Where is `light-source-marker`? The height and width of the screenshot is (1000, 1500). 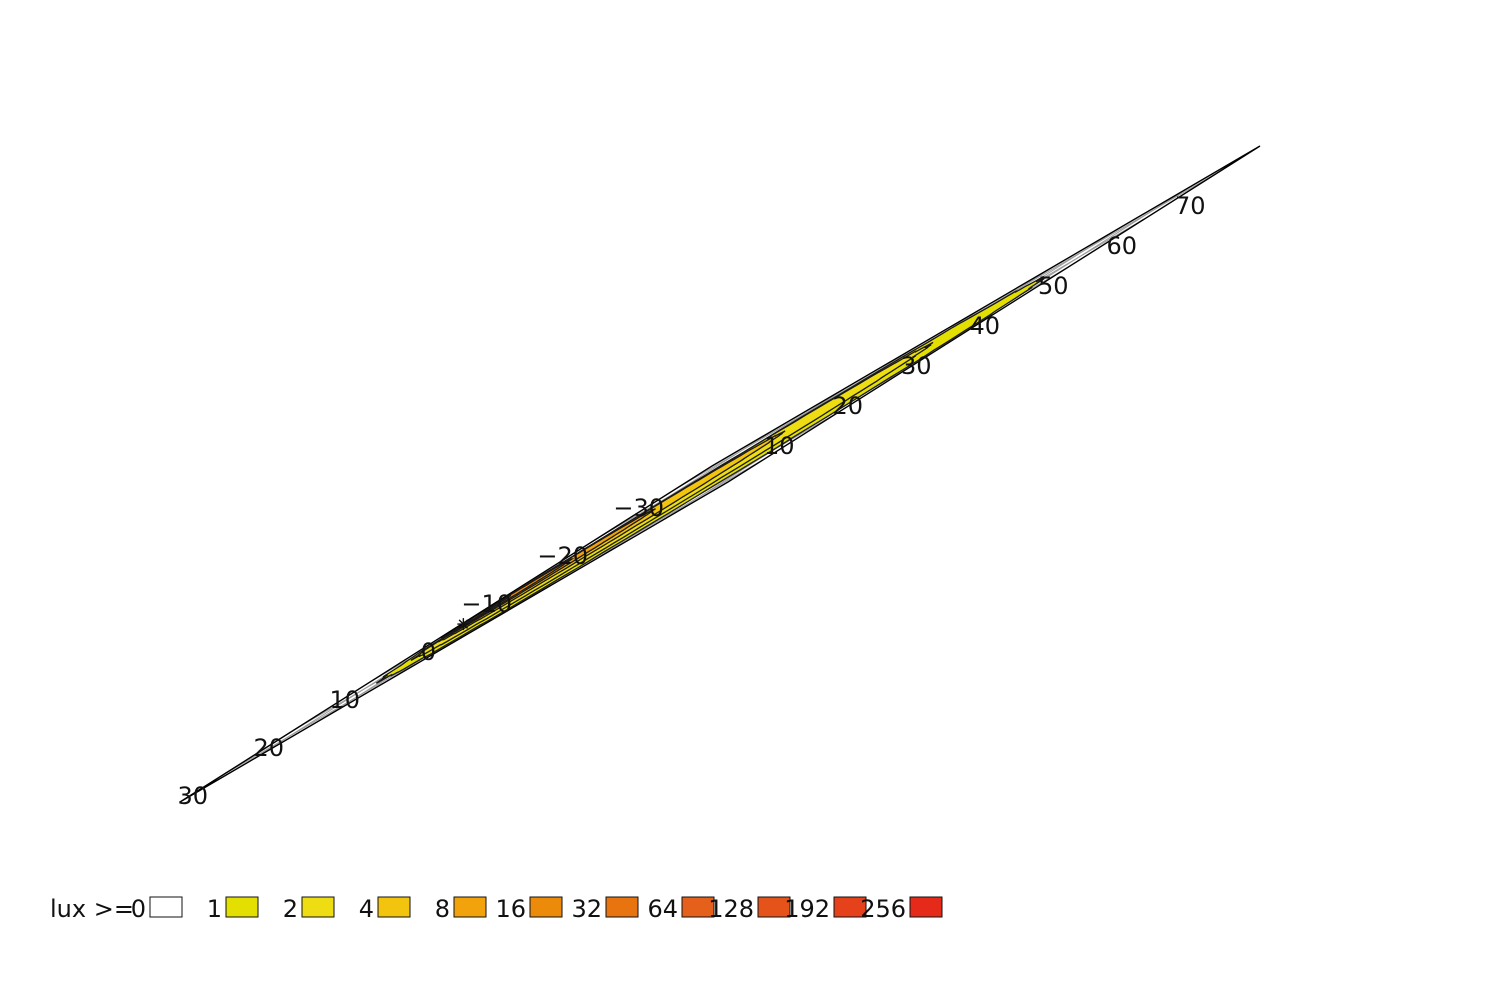
light-source-marker is located at coordinates (463, 624).